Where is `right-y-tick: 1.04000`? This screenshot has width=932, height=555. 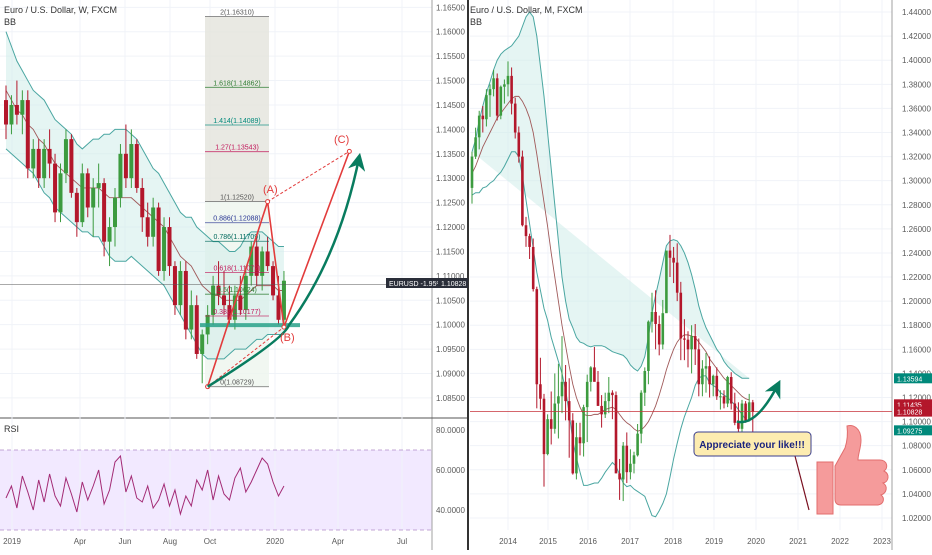 right-y-tick: 1.04000 is located at coordinates (916, 494).